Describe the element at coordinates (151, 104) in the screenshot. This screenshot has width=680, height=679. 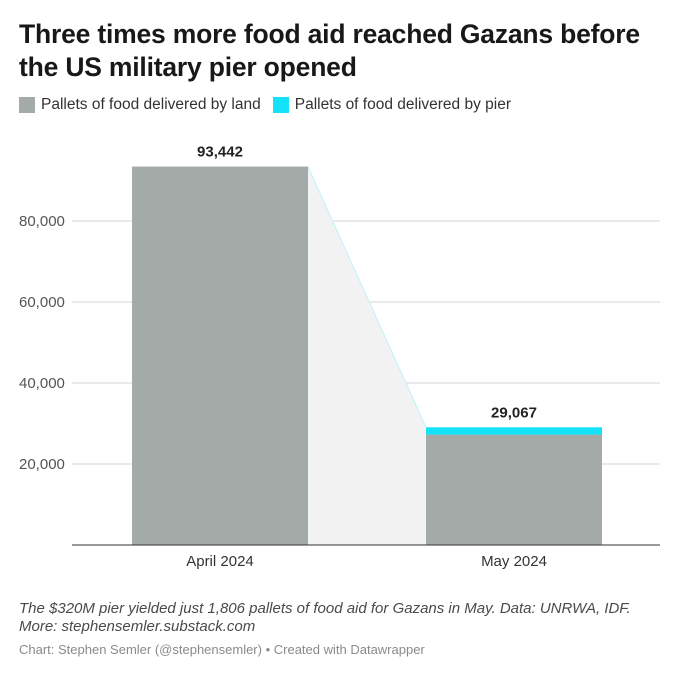
I see `legend-label-land: Pallets of food delivered by land` at that location.